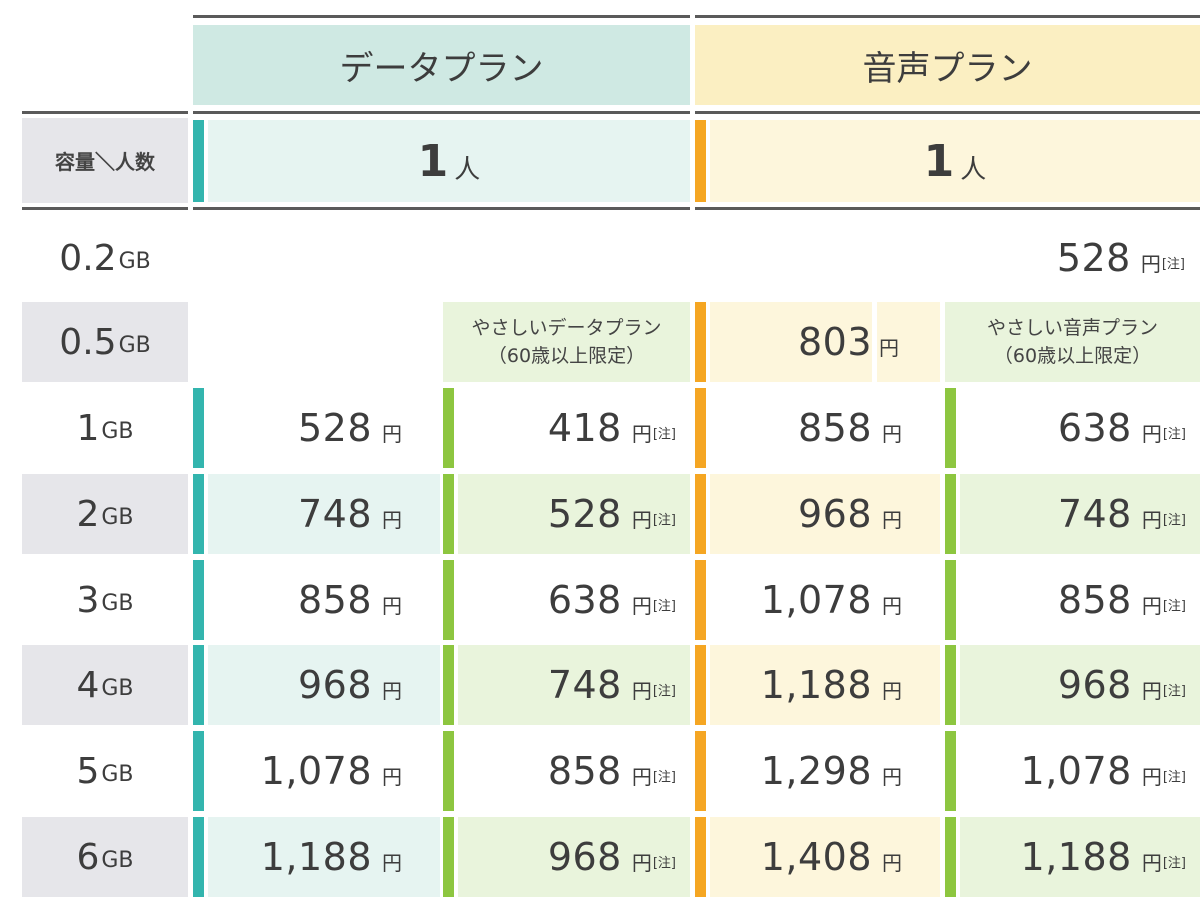 The height and width of the screenshot is (908, 1200). Describe the element at coordinates (908, 342) in the screenshot. I see `voice-yen-0.5gb: 円` at that location.